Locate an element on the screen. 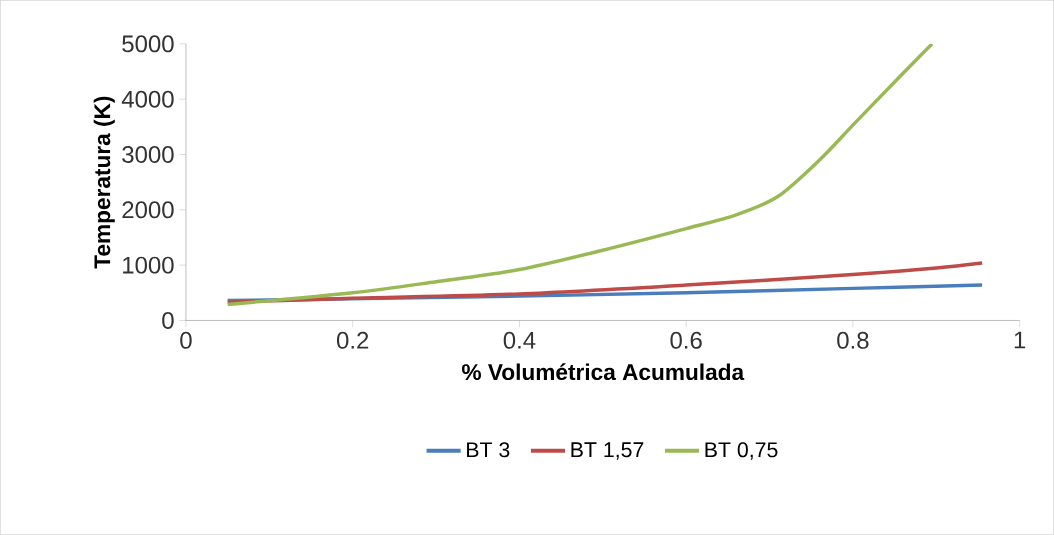  x-tick-label: 0.4 is located at coordinates (519, 340).